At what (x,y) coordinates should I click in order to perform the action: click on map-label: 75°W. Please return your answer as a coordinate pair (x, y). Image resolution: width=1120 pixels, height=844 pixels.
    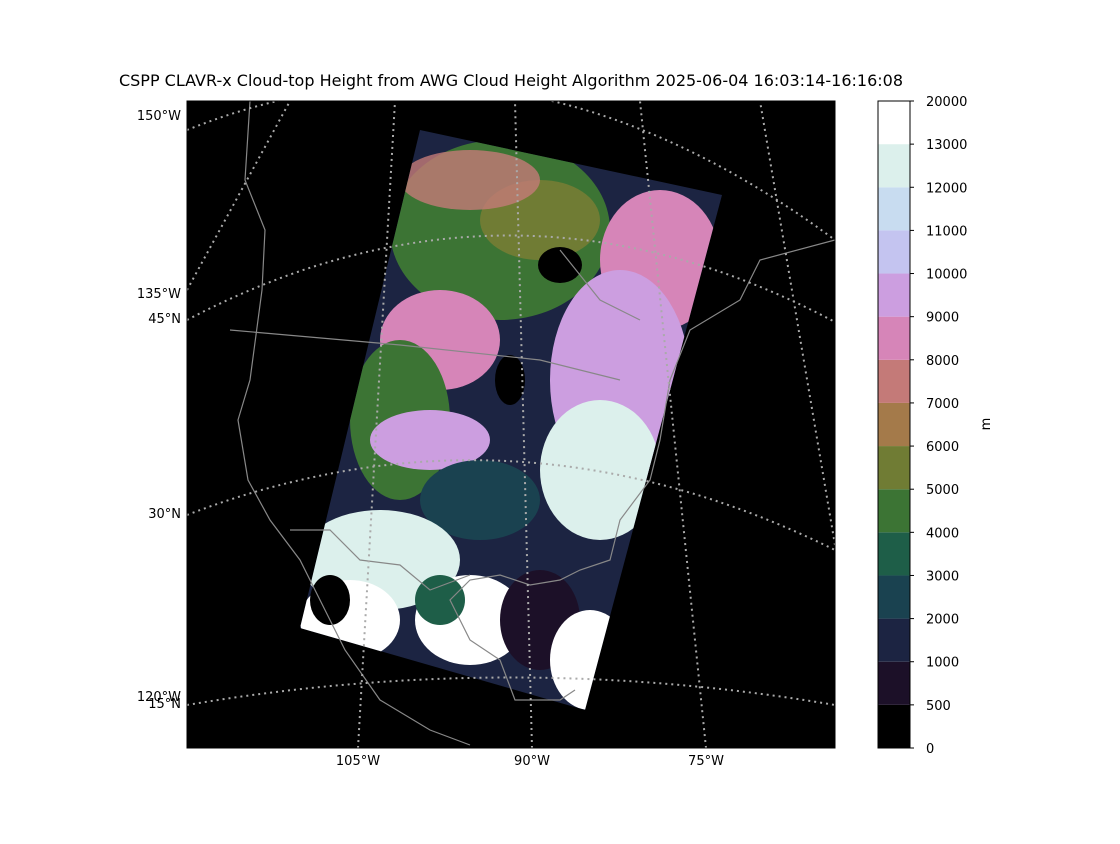
    Looking at the image, I should click on (706, 761).